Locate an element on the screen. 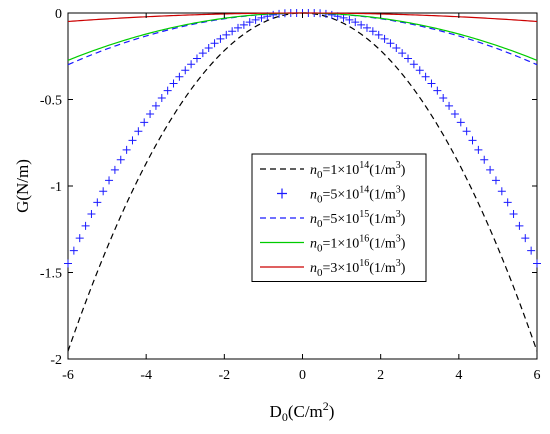 The height and width of the screenshot is (434, 550). legend-label-part: 15 is located at coordinates (364, 214).